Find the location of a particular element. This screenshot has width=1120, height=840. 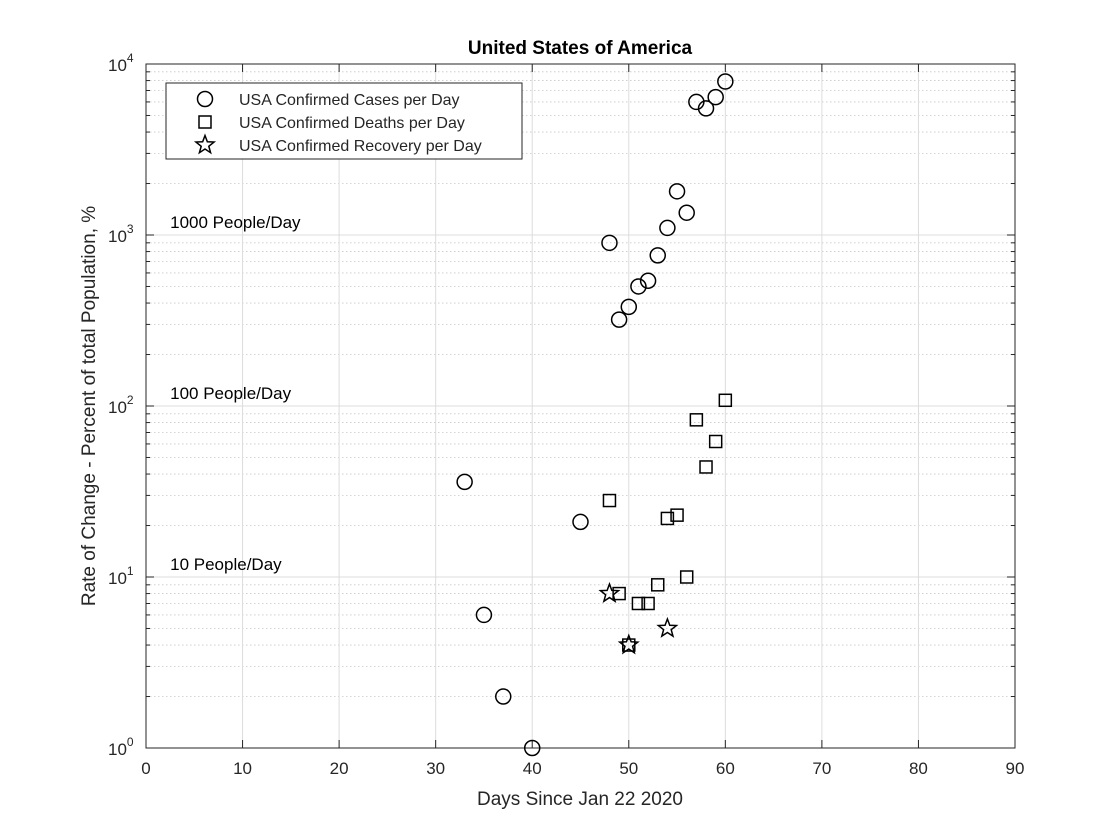

legend-entry-label: USA Confirmed Recovery per Day is located at coordinates (360, 146).